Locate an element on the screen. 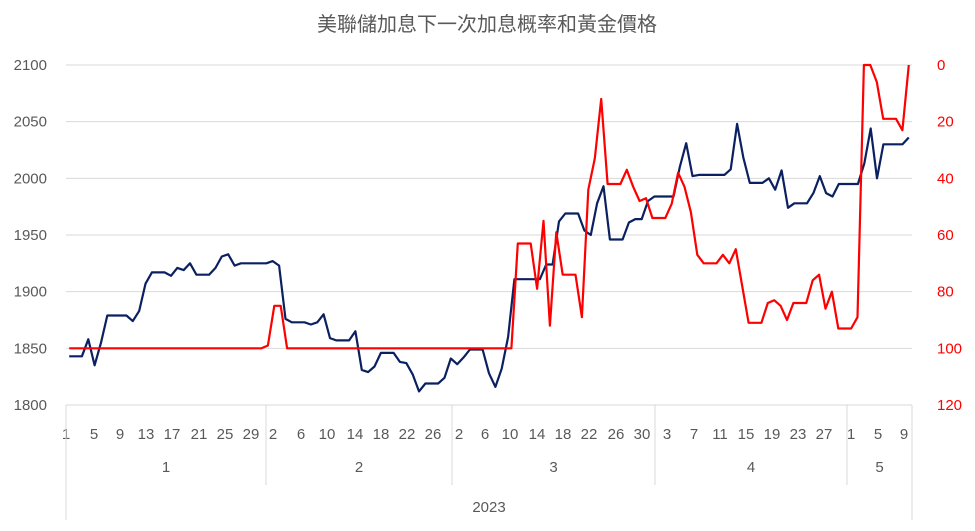  left-tick-label: 2000 is located at coordinates (30, 178).